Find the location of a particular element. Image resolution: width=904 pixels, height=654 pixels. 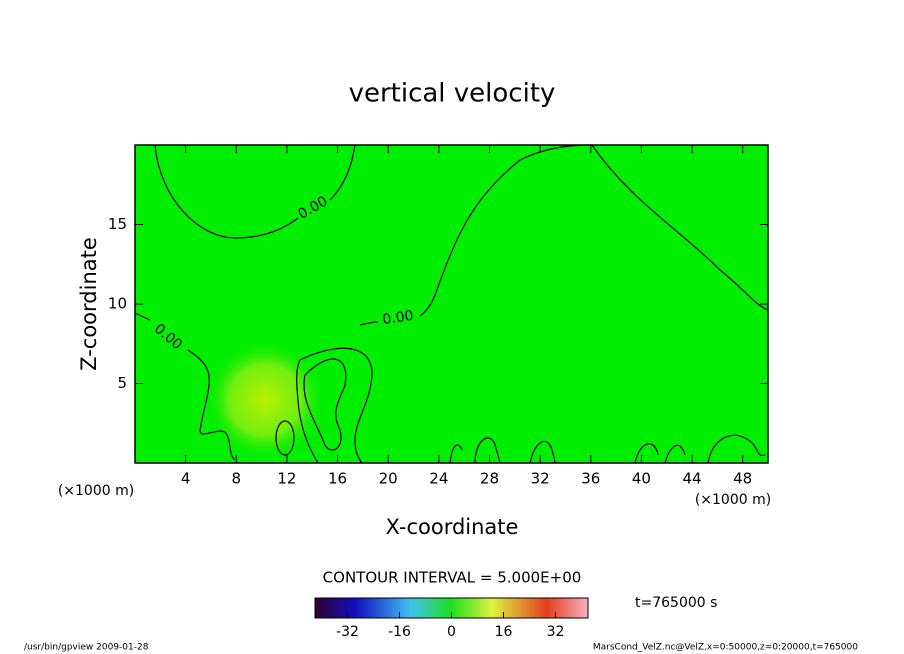

x-tick-label: 12 is located at coordinates (286, 479).